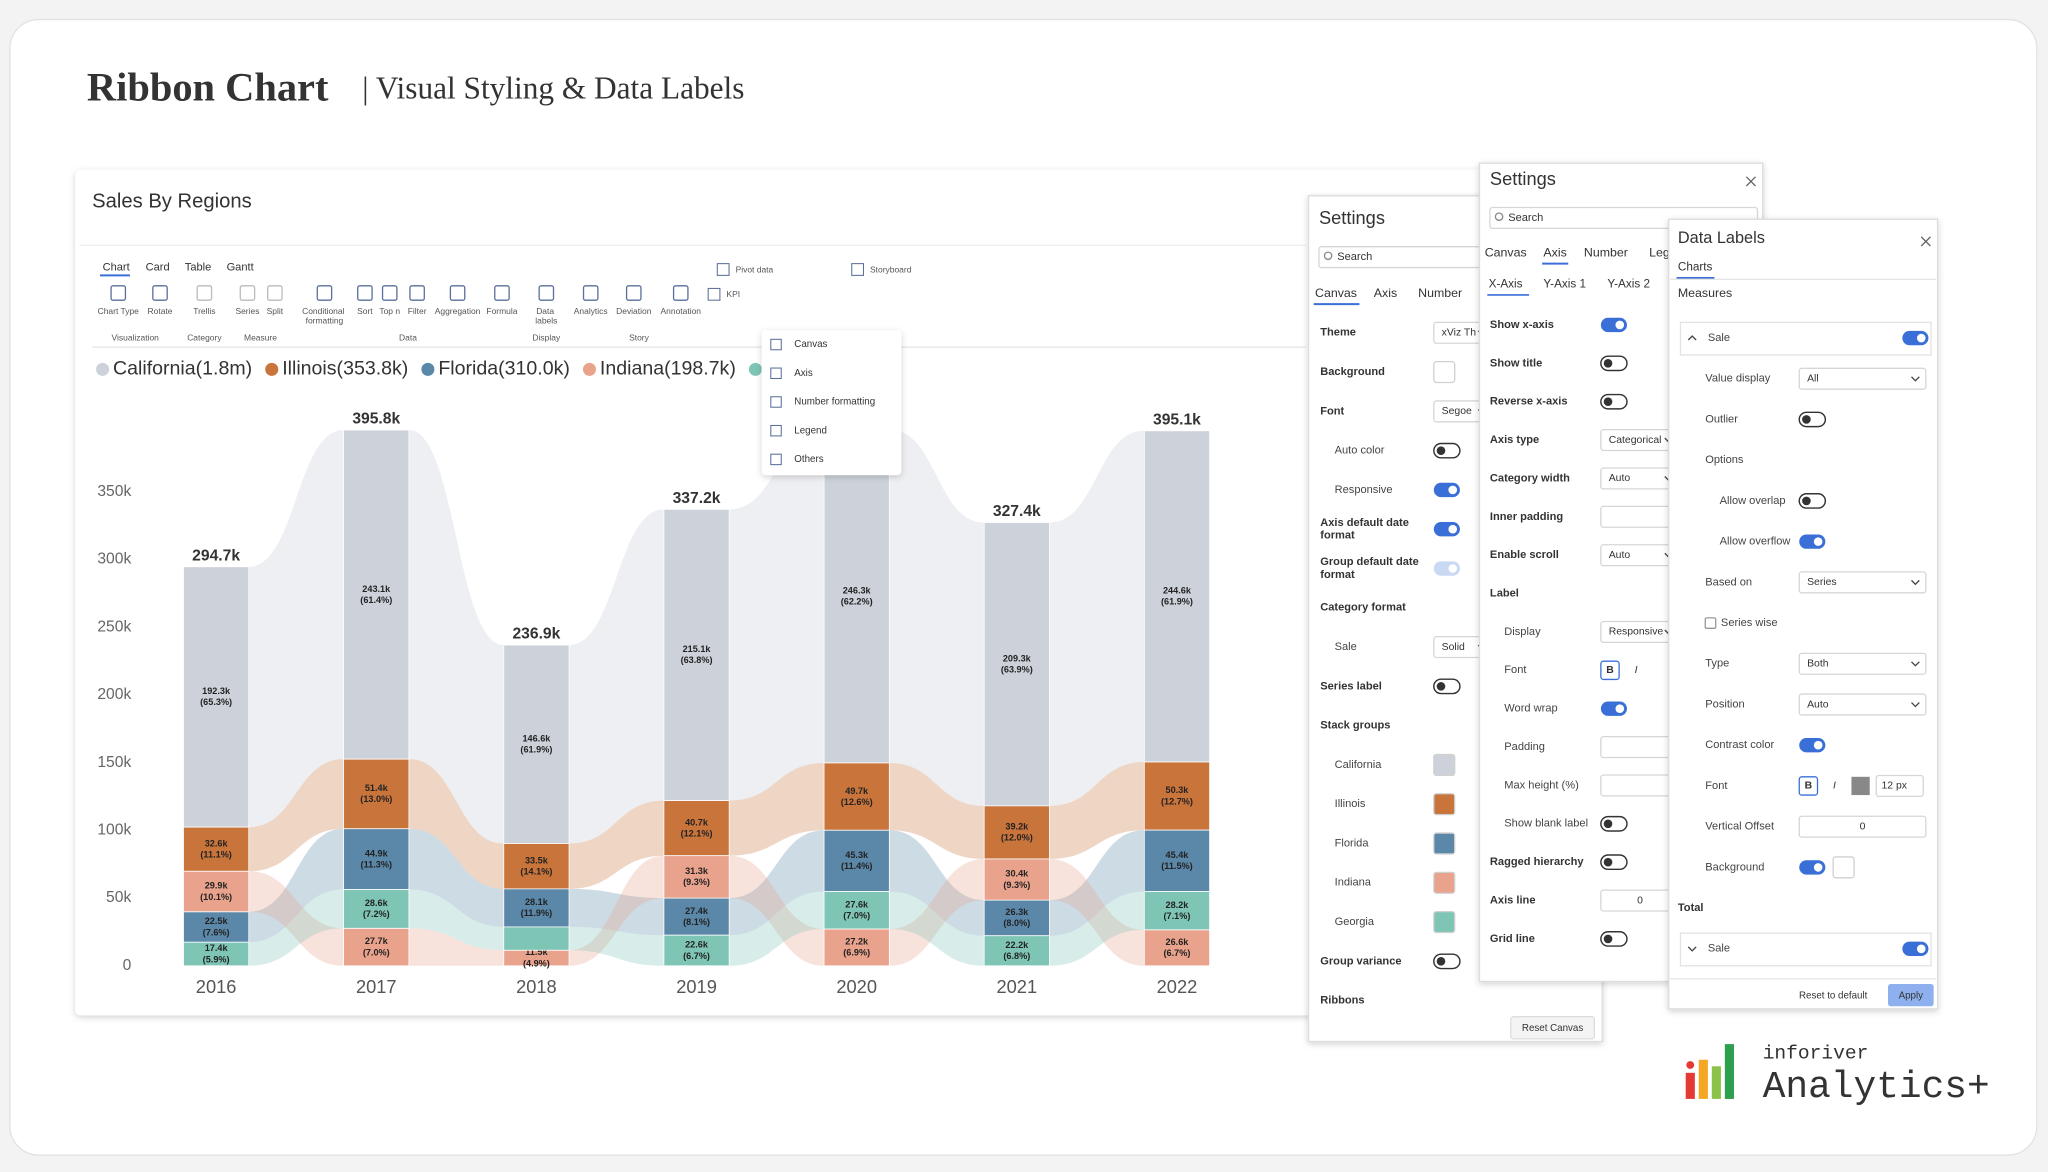 The height and width of the screenshot is (1172, 2048). I want to click on panel-tab: Leg, so click(1659, 252).